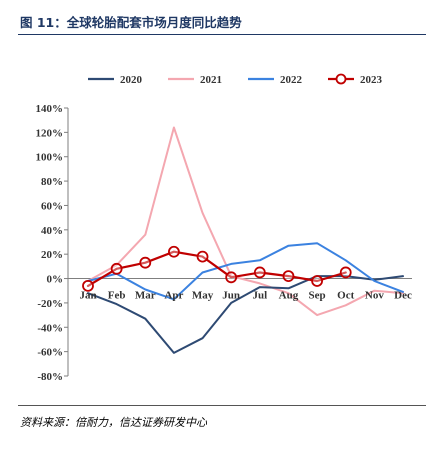 This screenshot has width=445, height=454. What do you see at coordinates (52, 255) in the screenshot?
I see `y-tick-label: 20%` at bounding box center [52, 255].